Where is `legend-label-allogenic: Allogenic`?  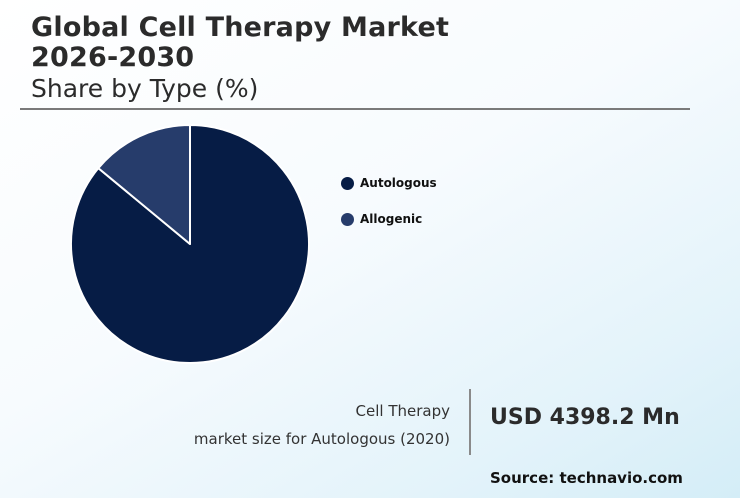 legend-label-allogenic: Allogenic is located at coordinates (391, 219).